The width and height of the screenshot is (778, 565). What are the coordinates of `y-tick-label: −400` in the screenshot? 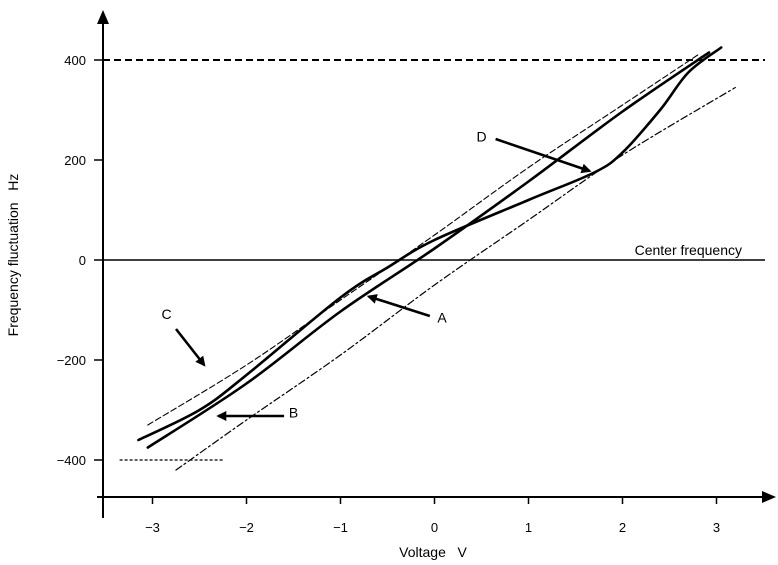 It's located at (71, 460).